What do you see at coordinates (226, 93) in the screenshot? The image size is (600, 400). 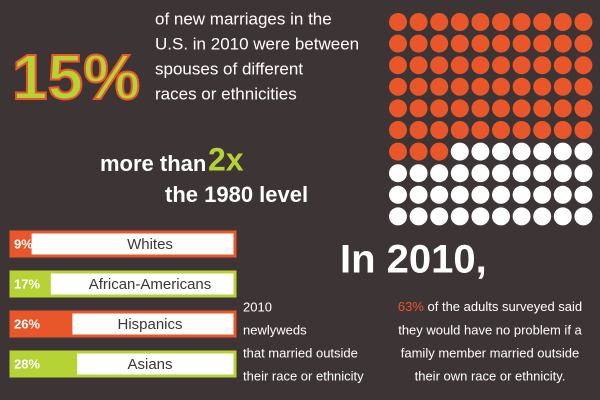 I see `headline-line: races or ethnicities` at bounding box center [226, 93].